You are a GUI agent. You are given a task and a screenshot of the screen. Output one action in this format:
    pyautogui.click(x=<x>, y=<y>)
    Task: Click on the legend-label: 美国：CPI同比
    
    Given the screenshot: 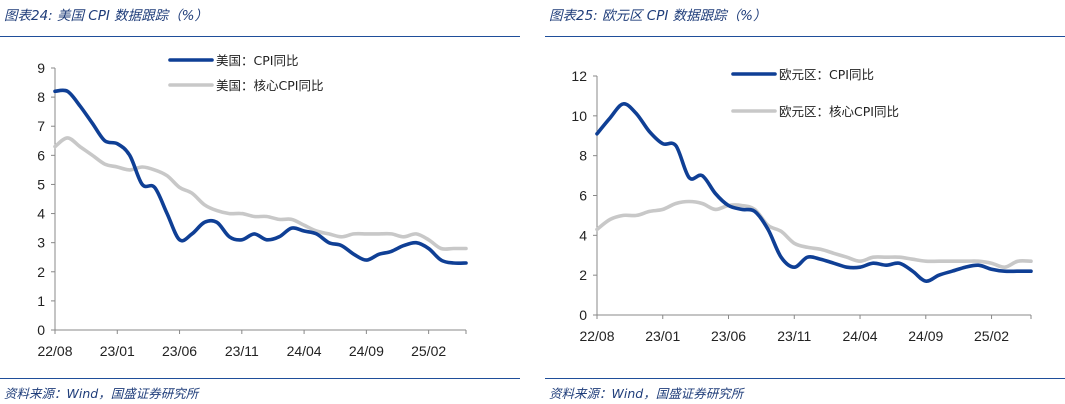 What is the action you would take?
    pyautogui.click(x=257, y=60)
    